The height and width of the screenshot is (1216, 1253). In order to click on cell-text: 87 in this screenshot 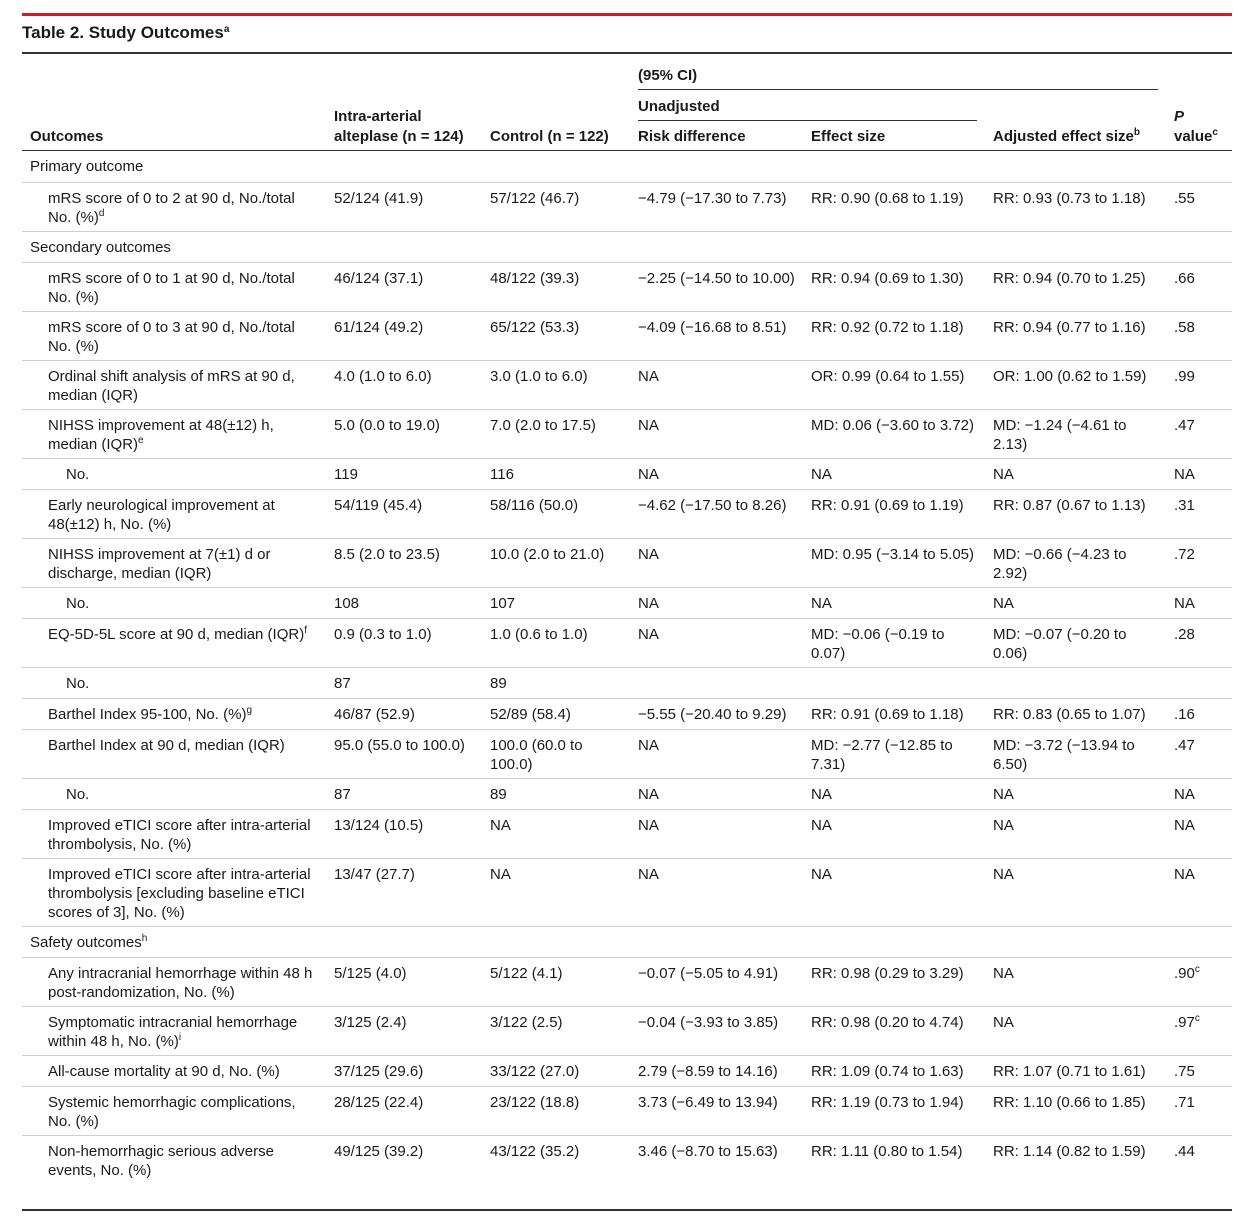, I will do `click(342, 794)`.